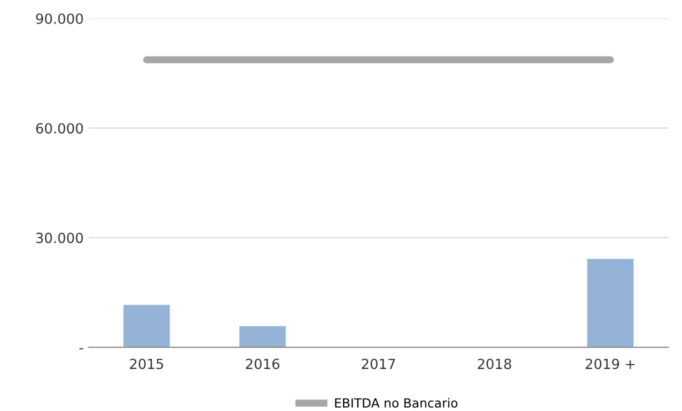  What do you see at coordinates (495, 364) in the screenshot?
I see `x-tick-label: 2018` at bounding box center [495, 364].